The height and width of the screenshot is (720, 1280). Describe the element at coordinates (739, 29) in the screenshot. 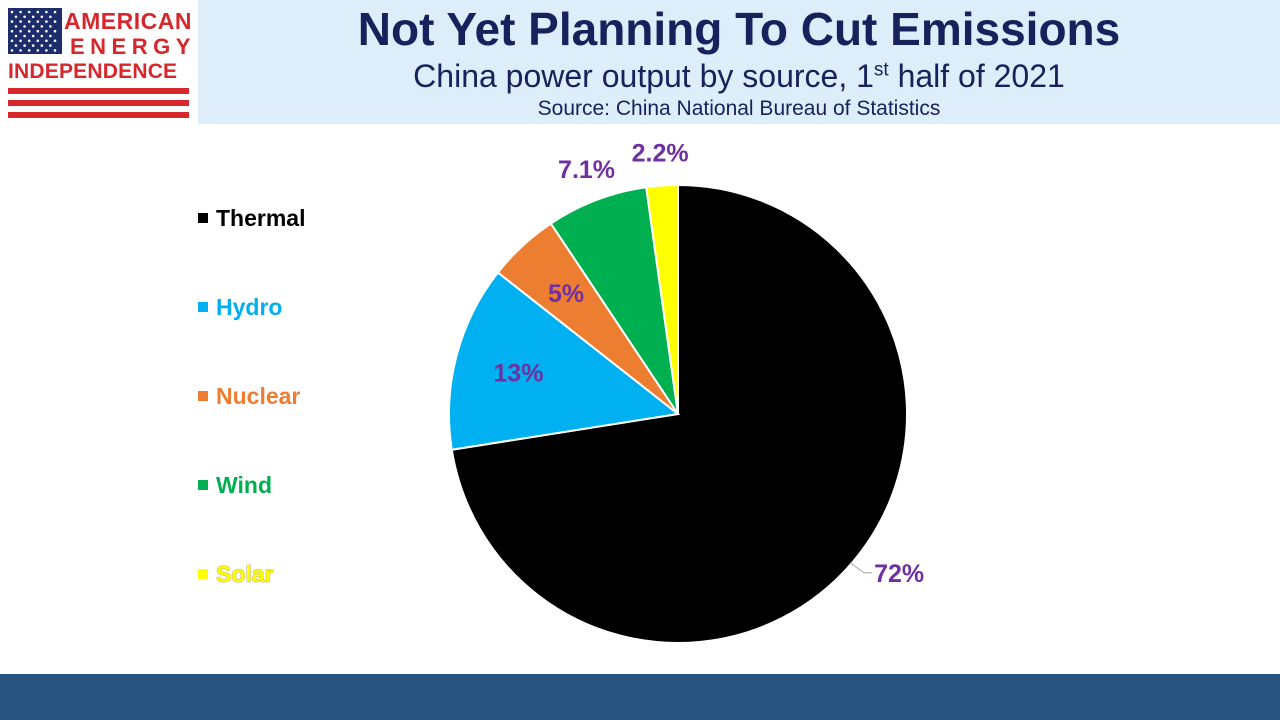

I see `page-title: Not Yet Planning To Cut Emissions` at that location.